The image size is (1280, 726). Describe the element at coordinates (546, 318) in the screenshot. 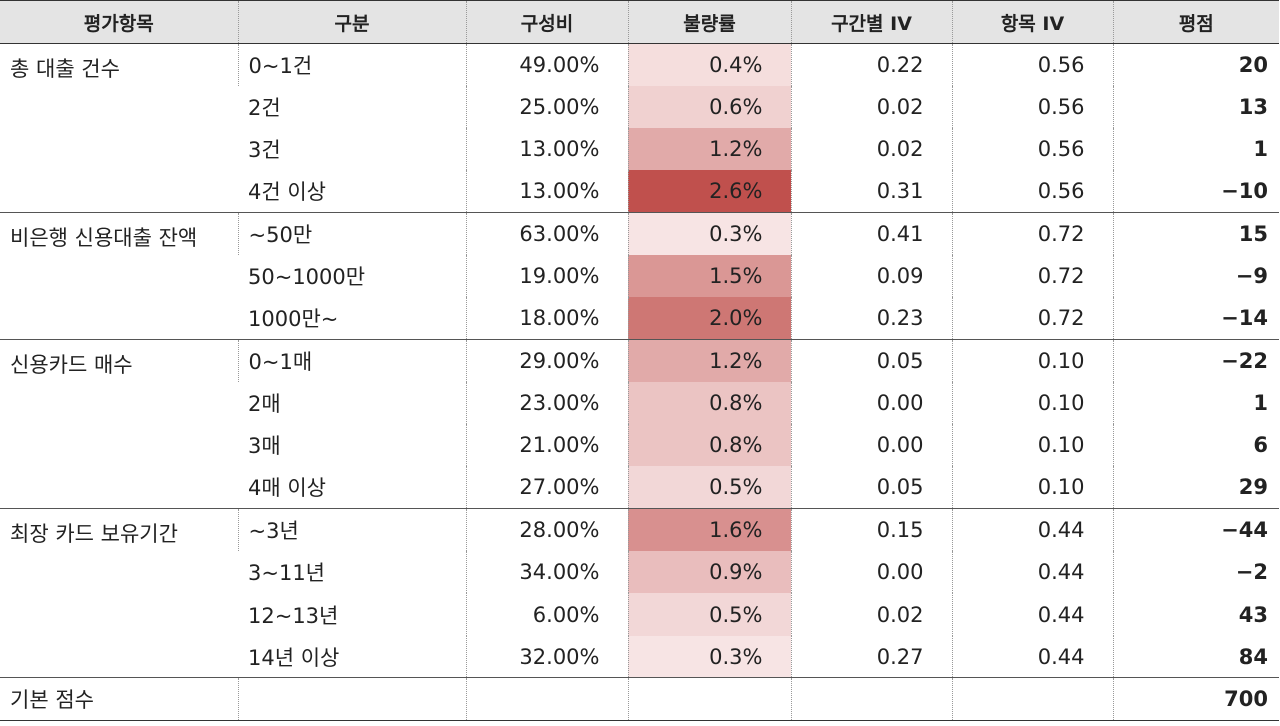

I see `ratio-cell: 18.00%` at that location.